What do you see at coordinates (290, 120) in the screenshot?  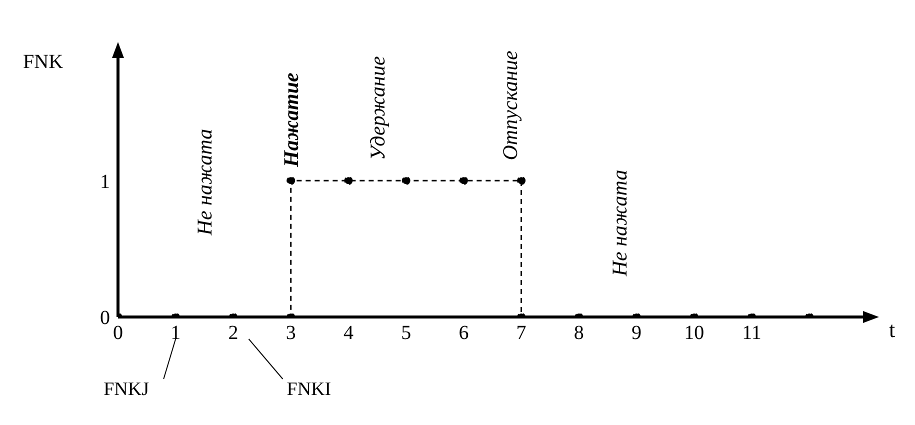 I see `annotation: Нажатие` at bounding box center [290, 120].